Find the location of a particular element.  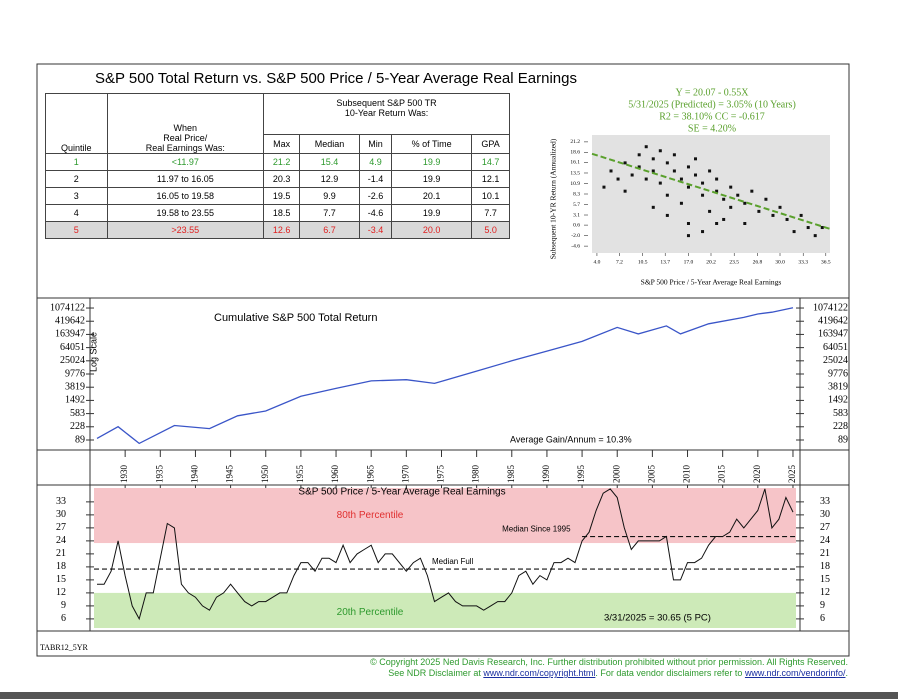

x-tick-label: 1985 is located at coordinates (511, 474).